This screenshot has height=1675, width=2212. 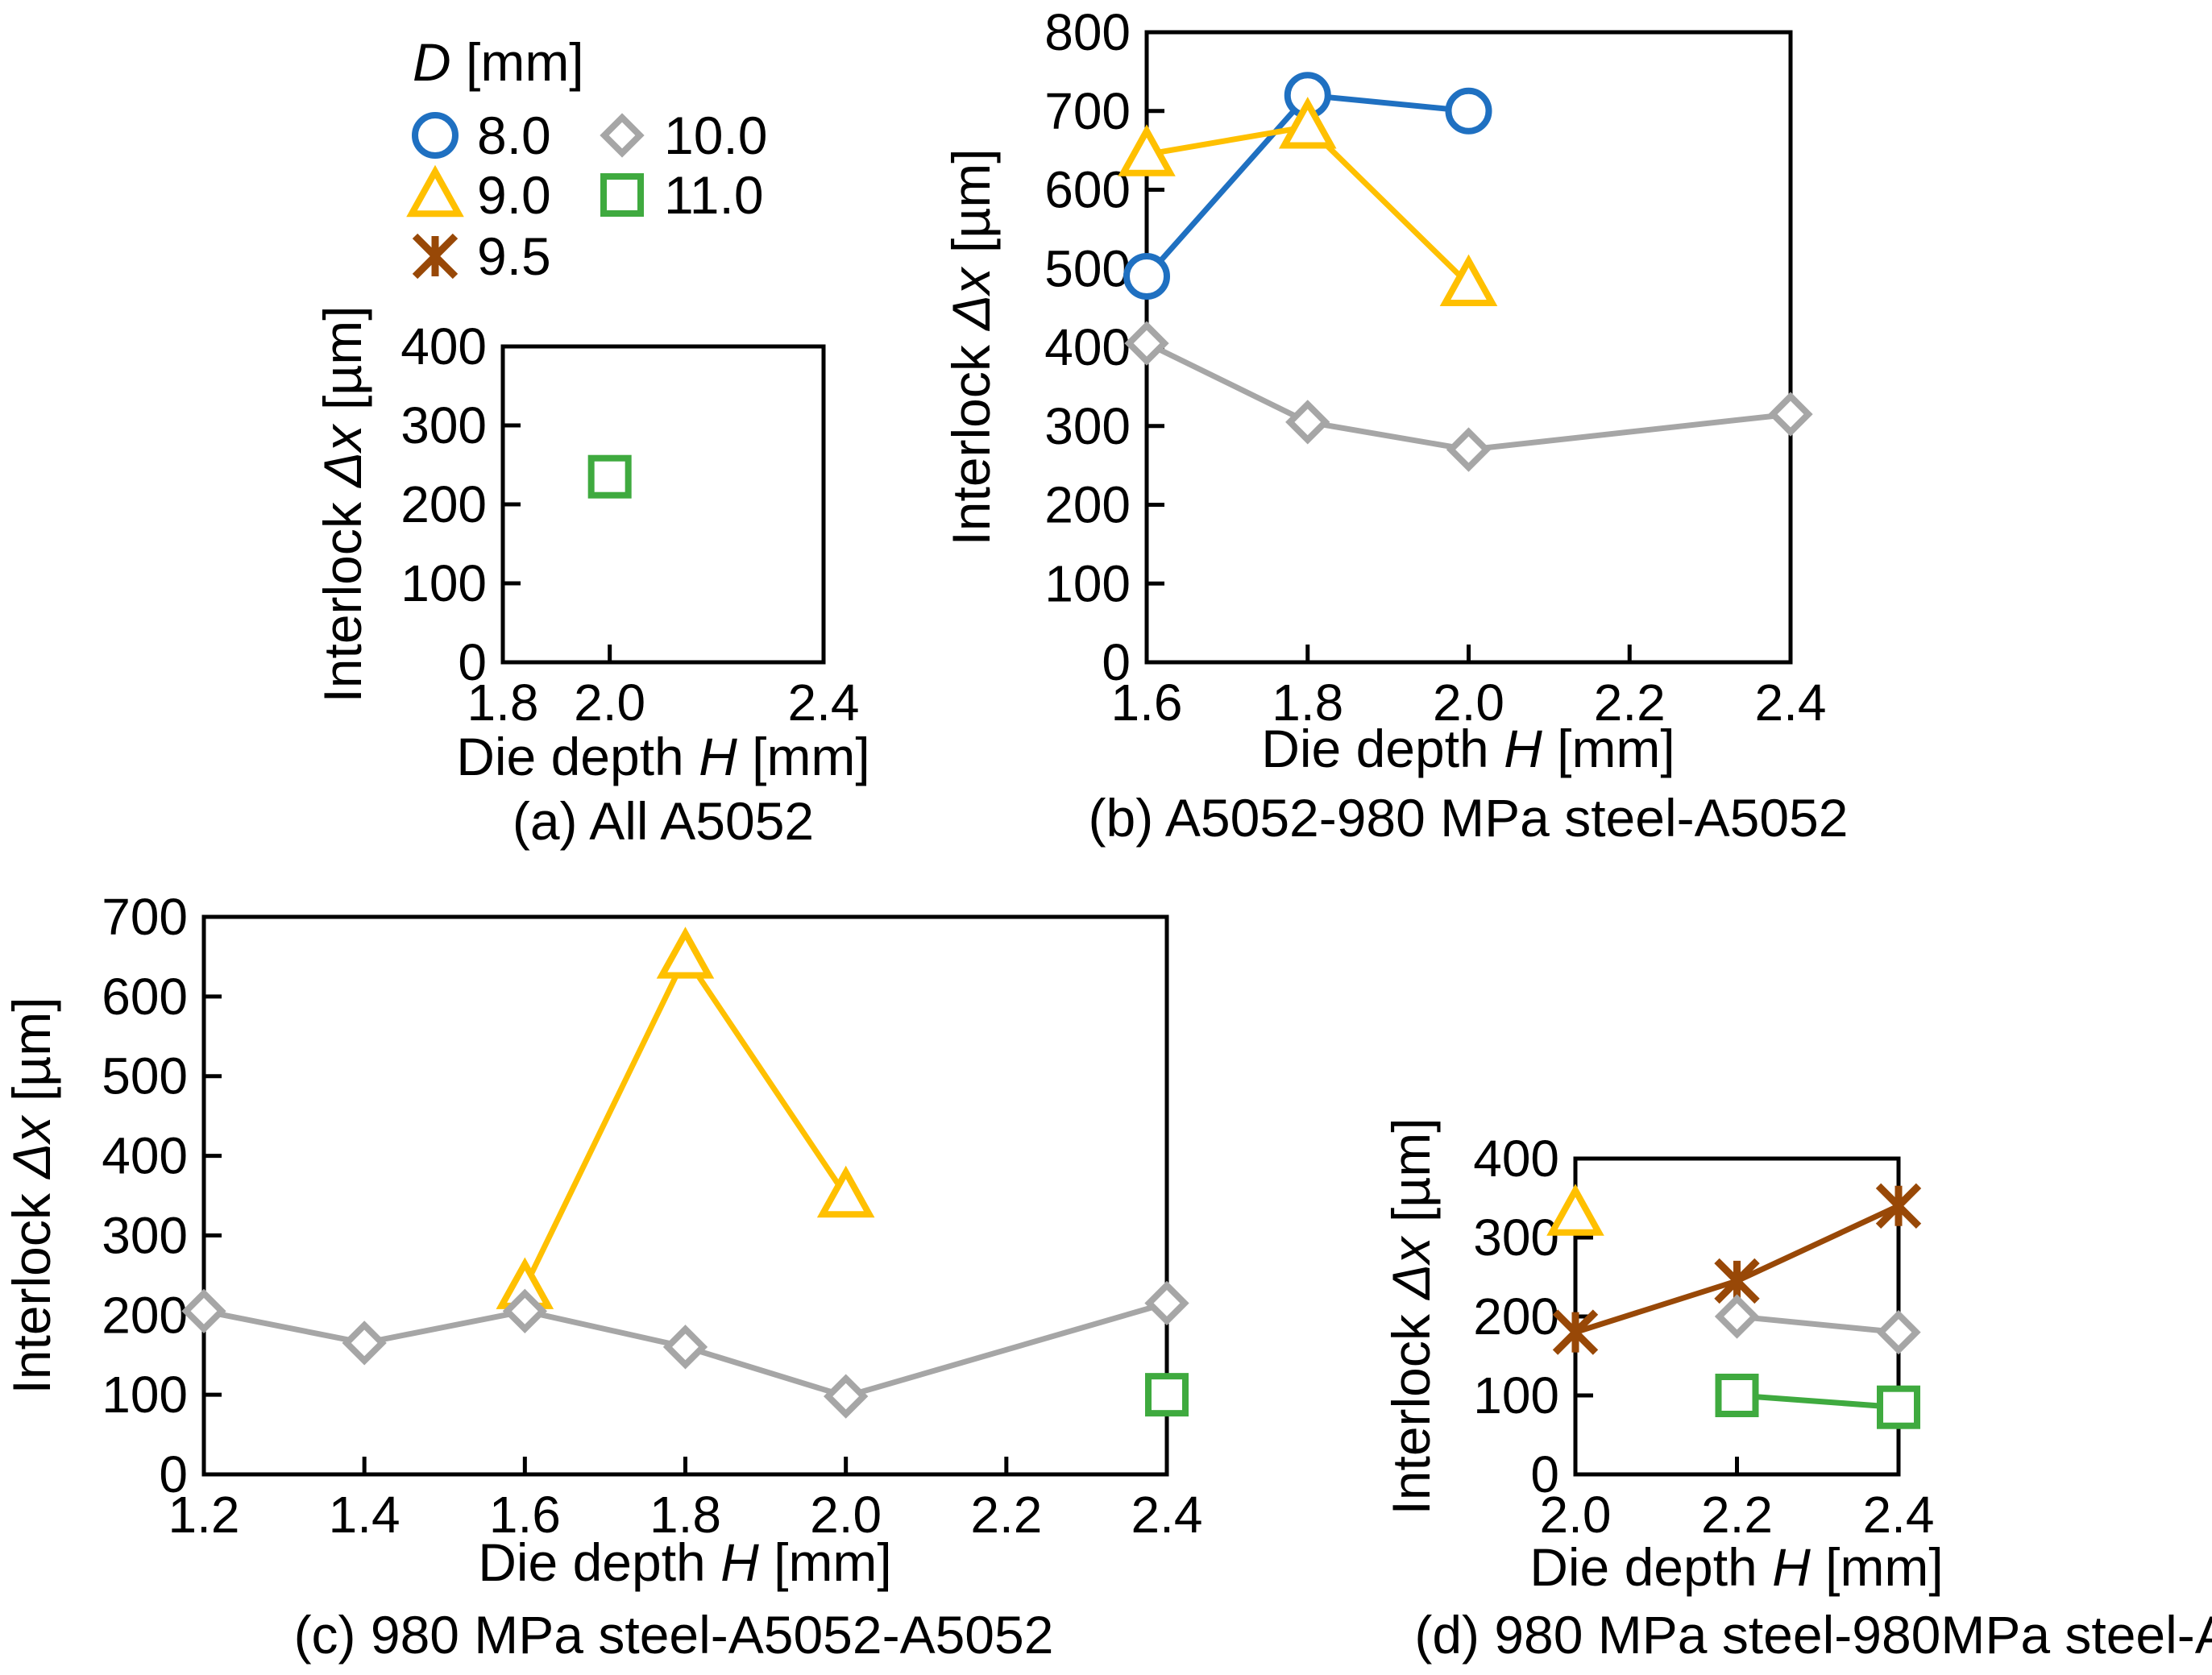 I want to click on x-tick-label: 1.4, so click(x=364, y=1515).